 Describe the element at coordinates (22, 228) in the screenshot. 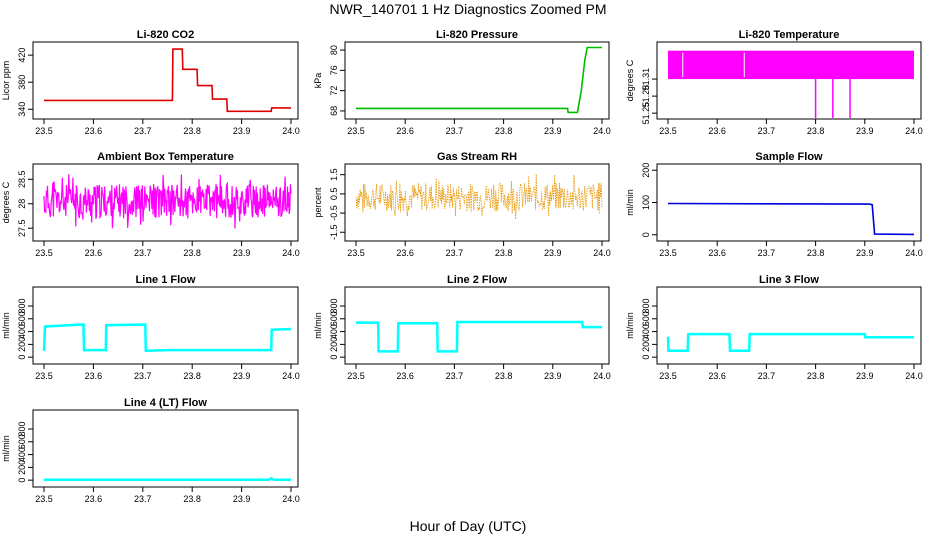

I see `y-tick-label: 27.5` at that location.